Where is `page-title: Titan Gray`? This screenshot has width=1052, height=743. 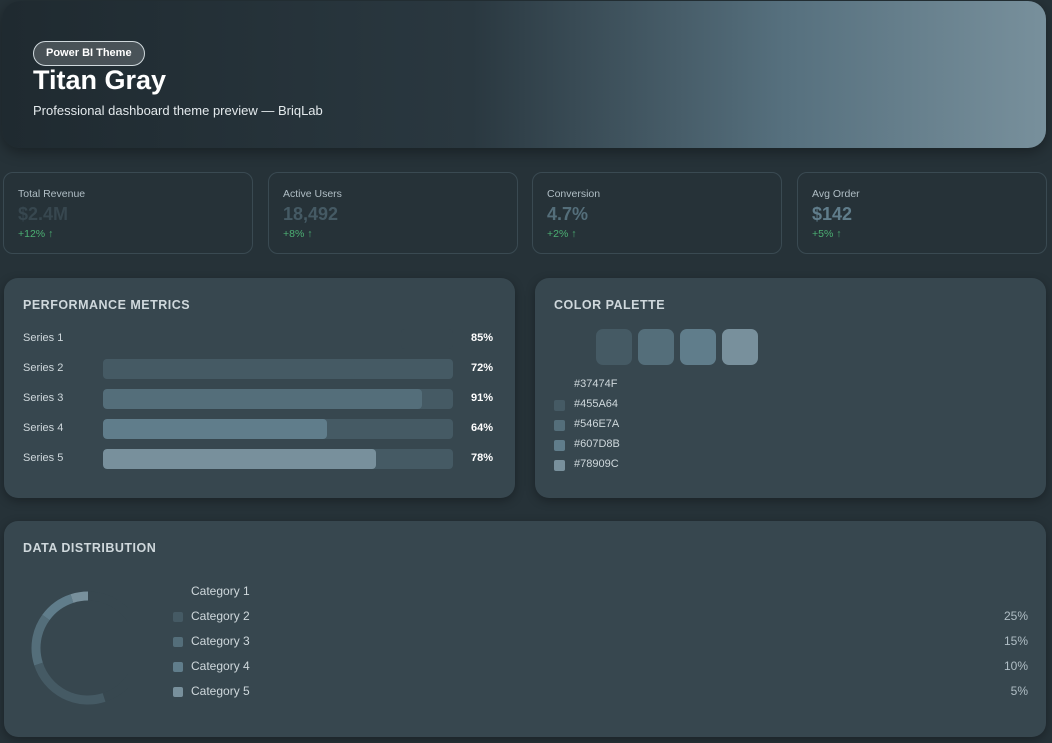
page-title: Titan Gray is located at coordinates (100, 80).